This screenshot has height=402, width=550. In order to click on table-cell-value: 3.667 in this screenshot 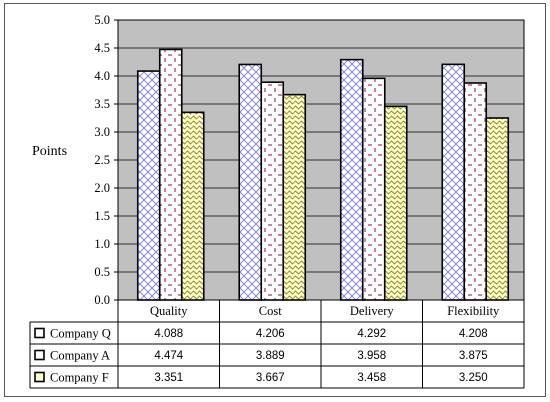, I will do `click(270, 378)`.